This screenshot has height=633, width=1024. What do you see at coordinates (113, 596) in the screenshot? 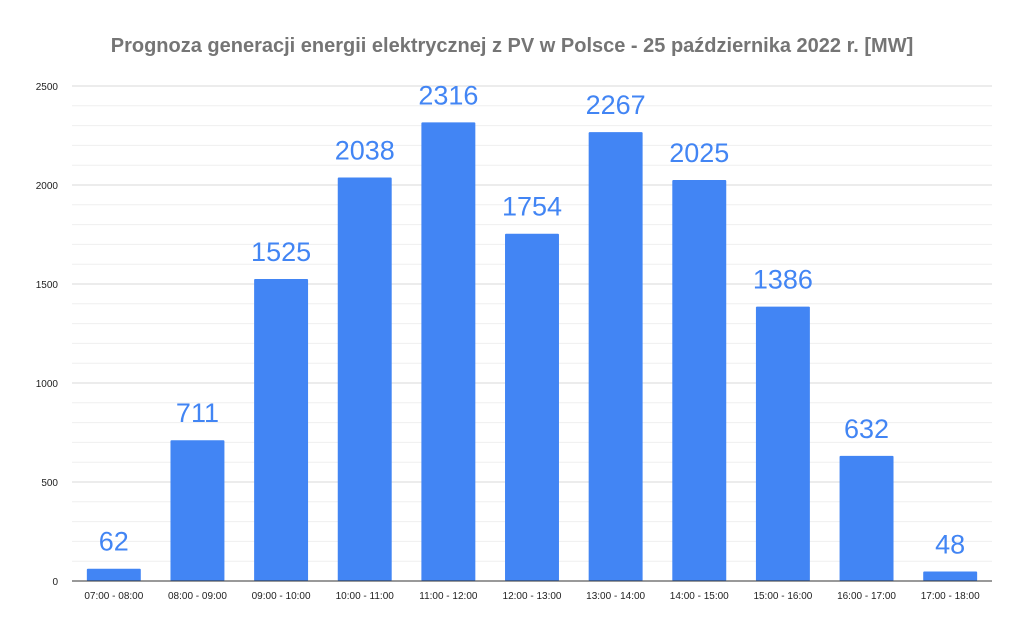
I see `x-tick-label: 07:00 - 08:00` at bounding box center [113, 596].